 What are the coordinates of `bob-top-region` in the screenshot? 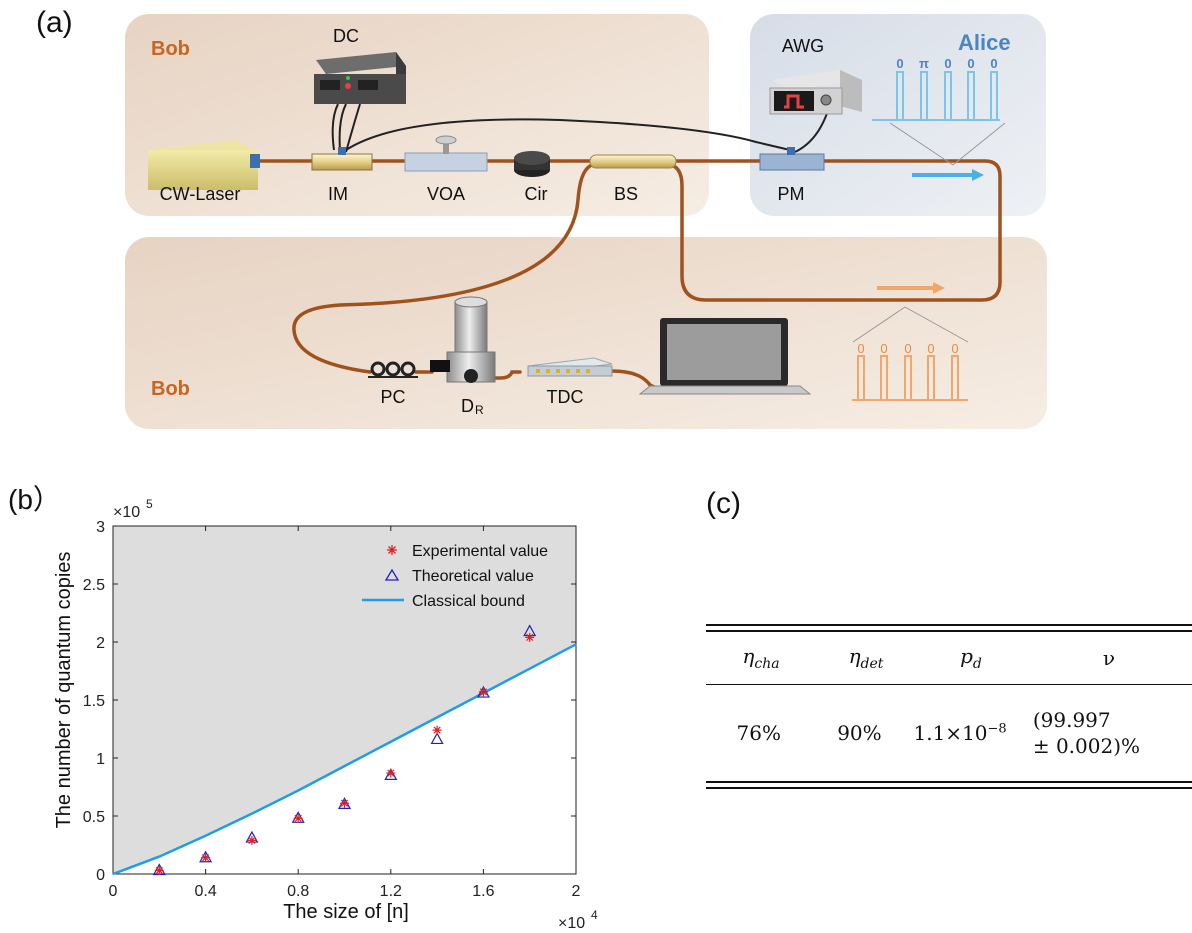 It's located at (417, 115).